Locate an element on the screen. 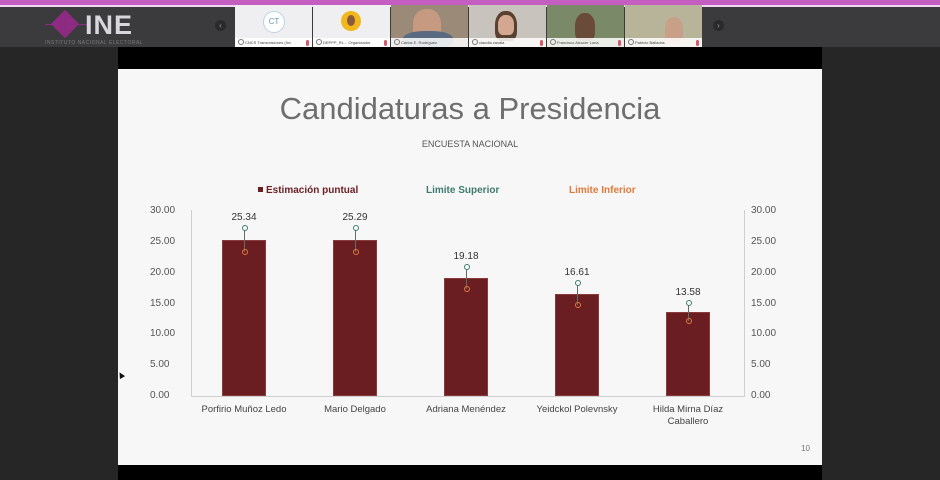 This screenshot has height=480, width=940. category-label: Yeidckol Polevnsky is located at coordinates (577, 409).